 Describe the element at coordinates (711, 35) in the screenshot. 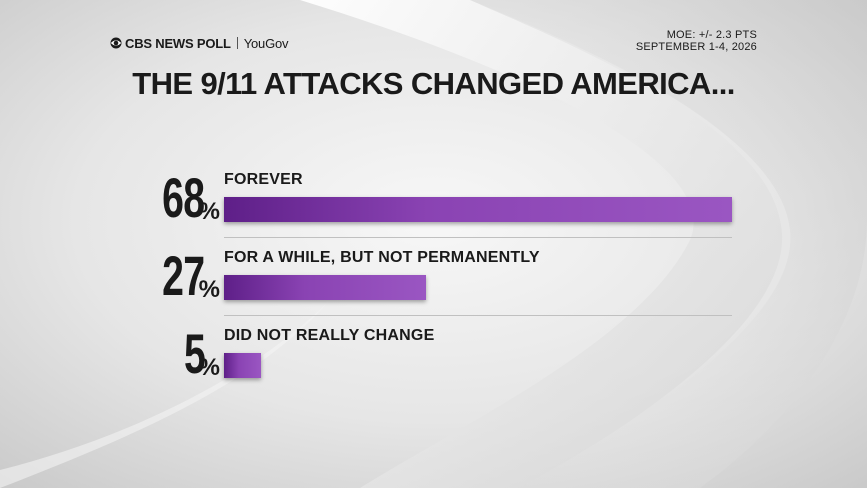

I see `moe-text: MOE: +/- 2.3 PTS` at that location.